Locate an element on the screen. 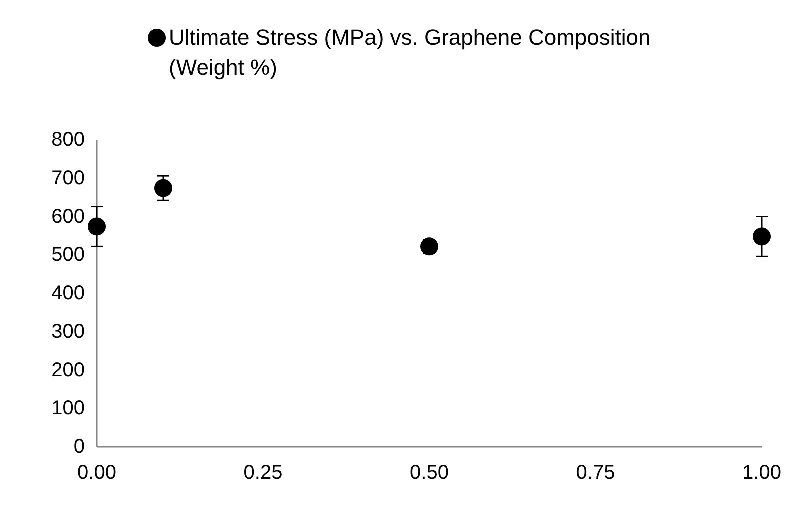  y-tick-label: 500 is located at coordinates (68, 255).